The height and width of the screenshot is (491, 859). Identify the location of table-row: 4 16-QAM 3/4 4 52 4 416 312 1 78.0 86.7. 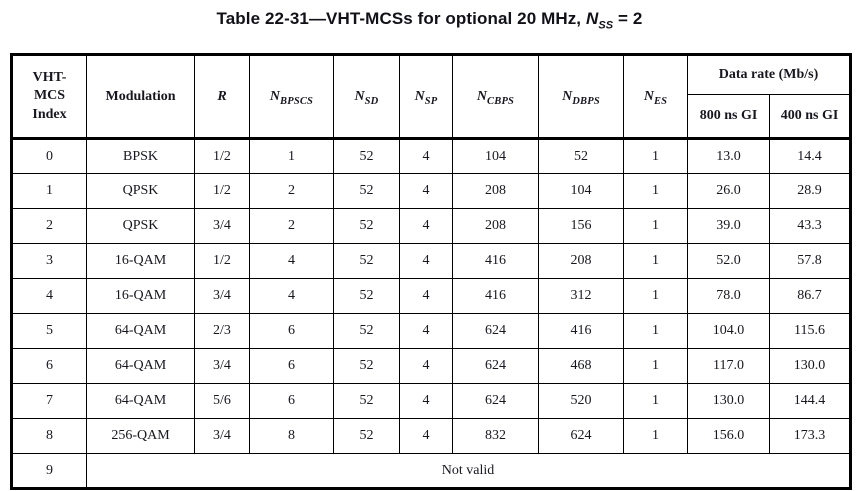
(431, 296).